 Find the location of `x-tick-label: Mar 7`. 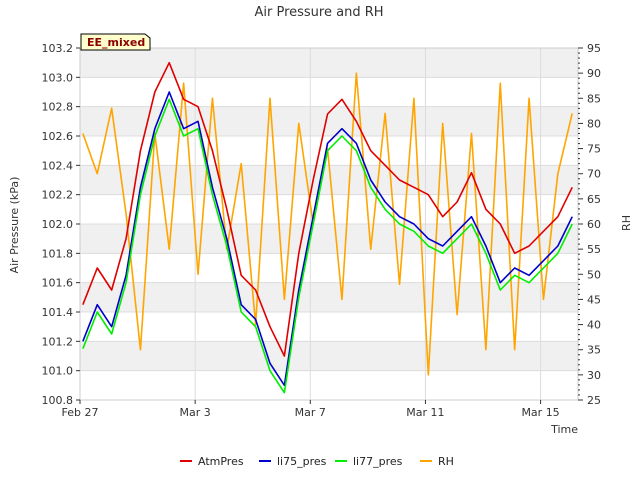

x-tick-label: Mar 7 is located at coordinates (310, 412).